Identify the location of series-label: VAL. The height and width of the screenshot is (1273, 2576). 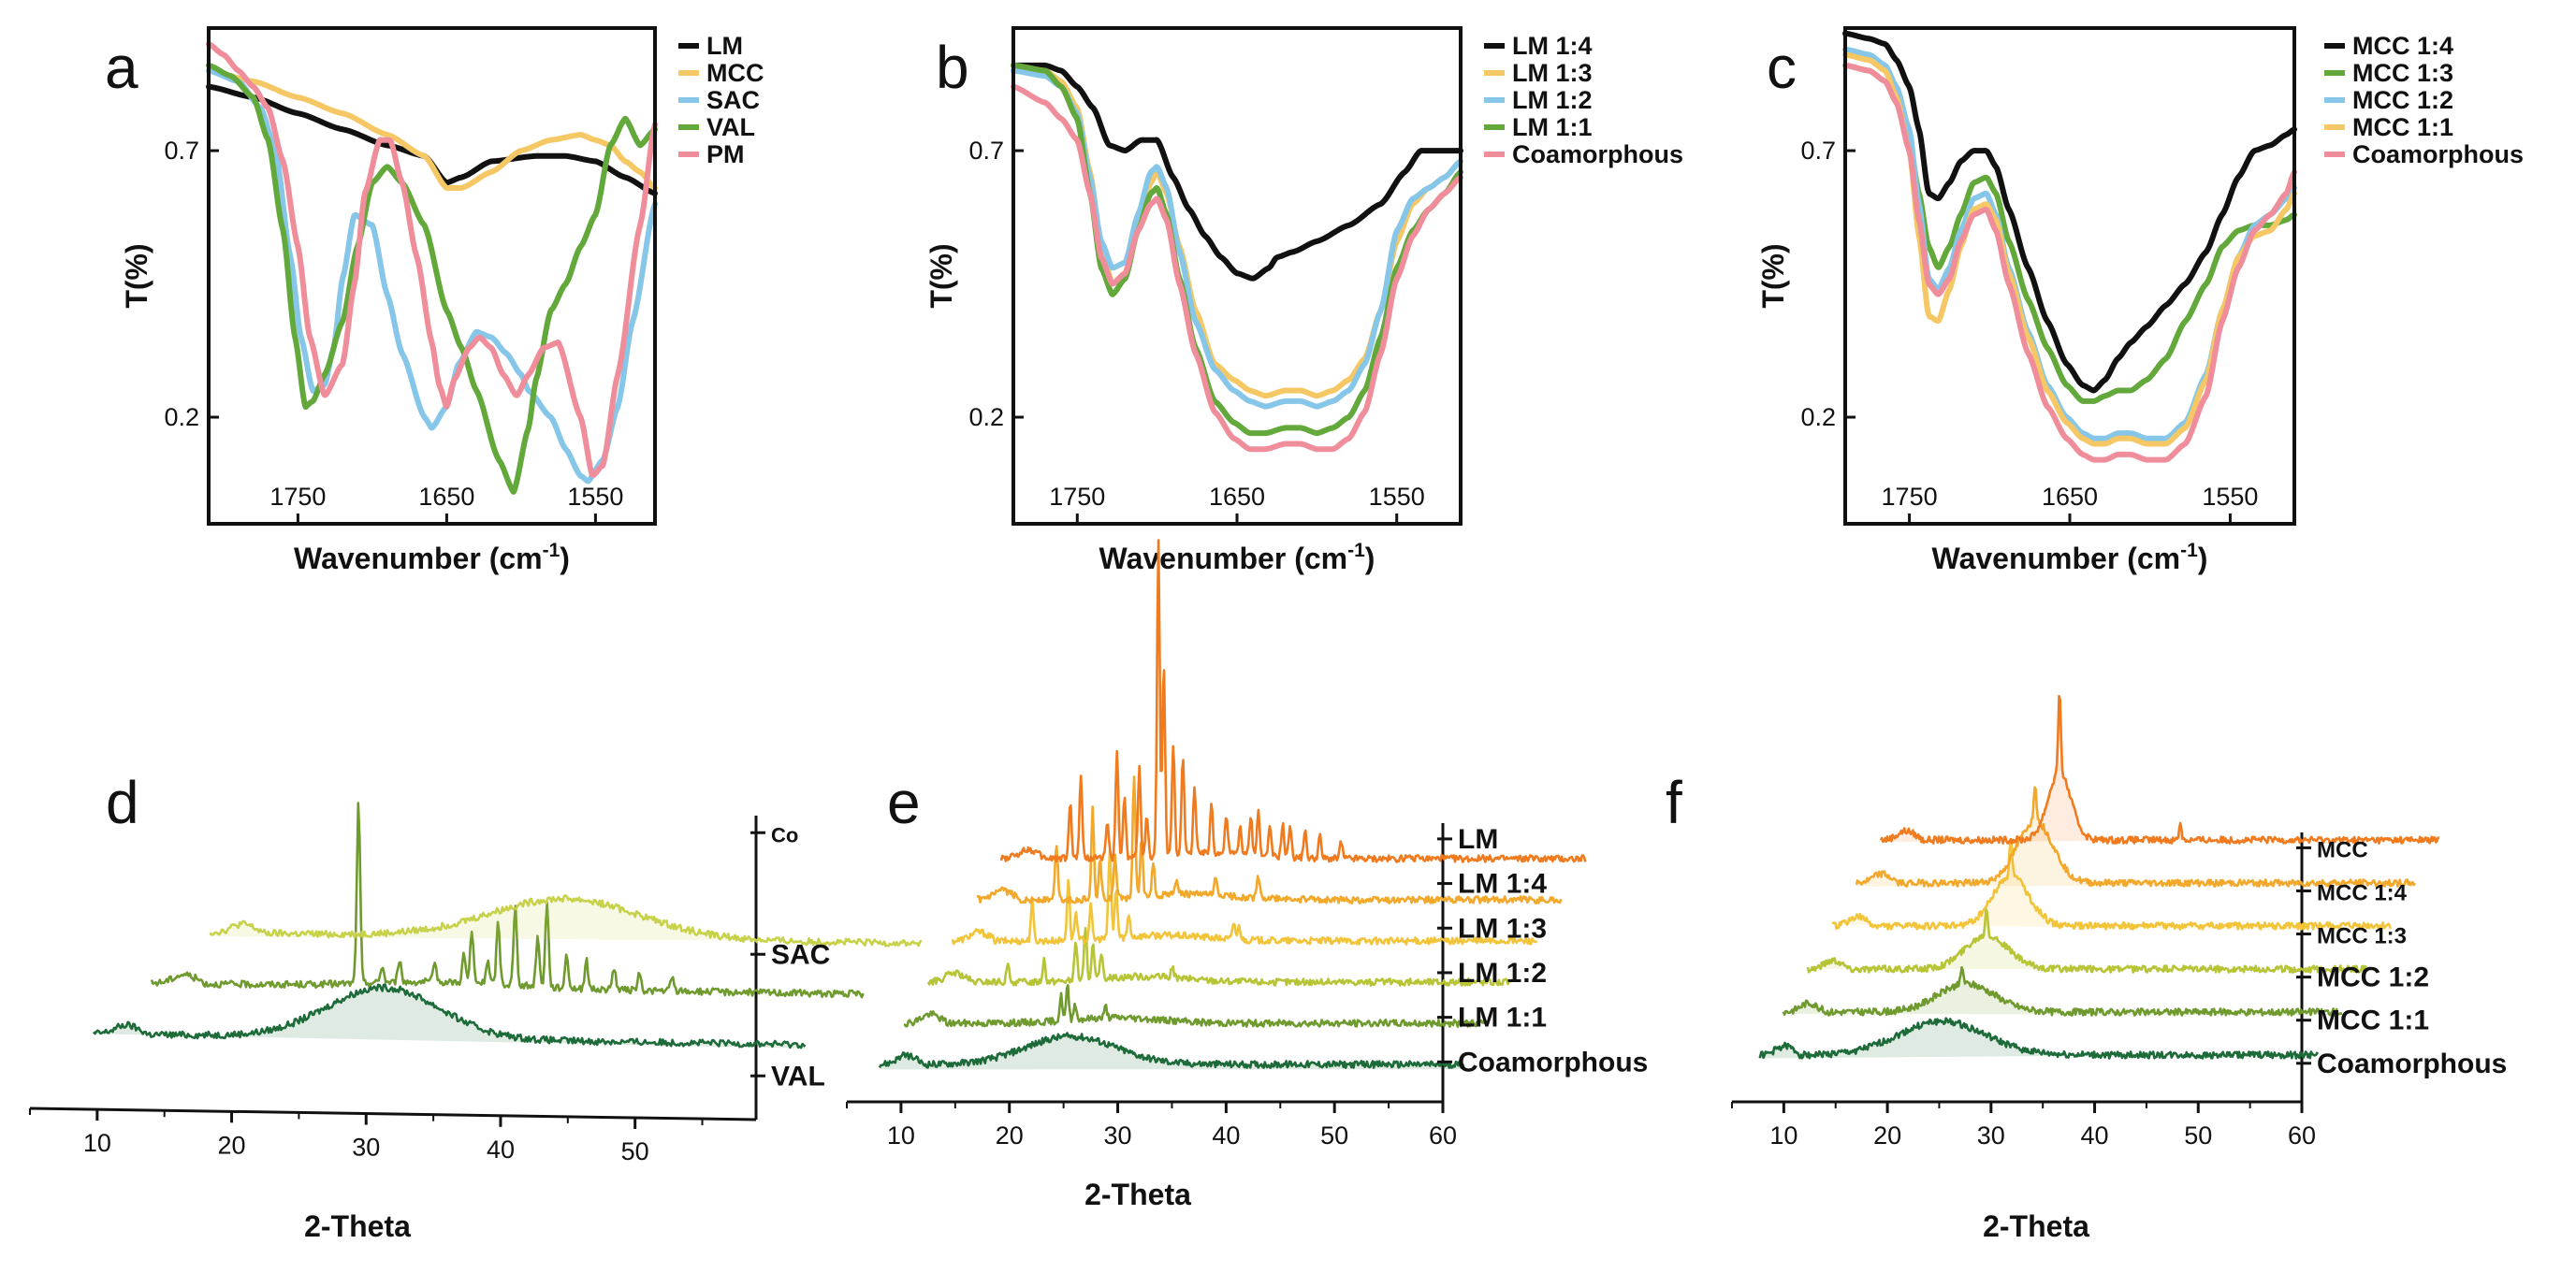
(798, 1076).